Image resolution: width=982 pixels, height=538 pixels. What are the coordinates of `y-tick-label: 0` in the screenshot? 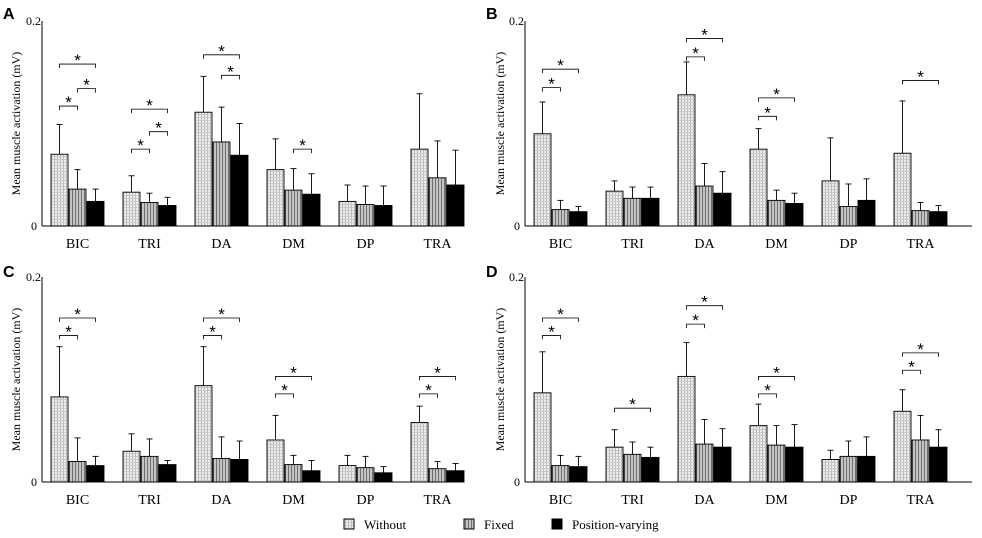 It's located at (517, 482).